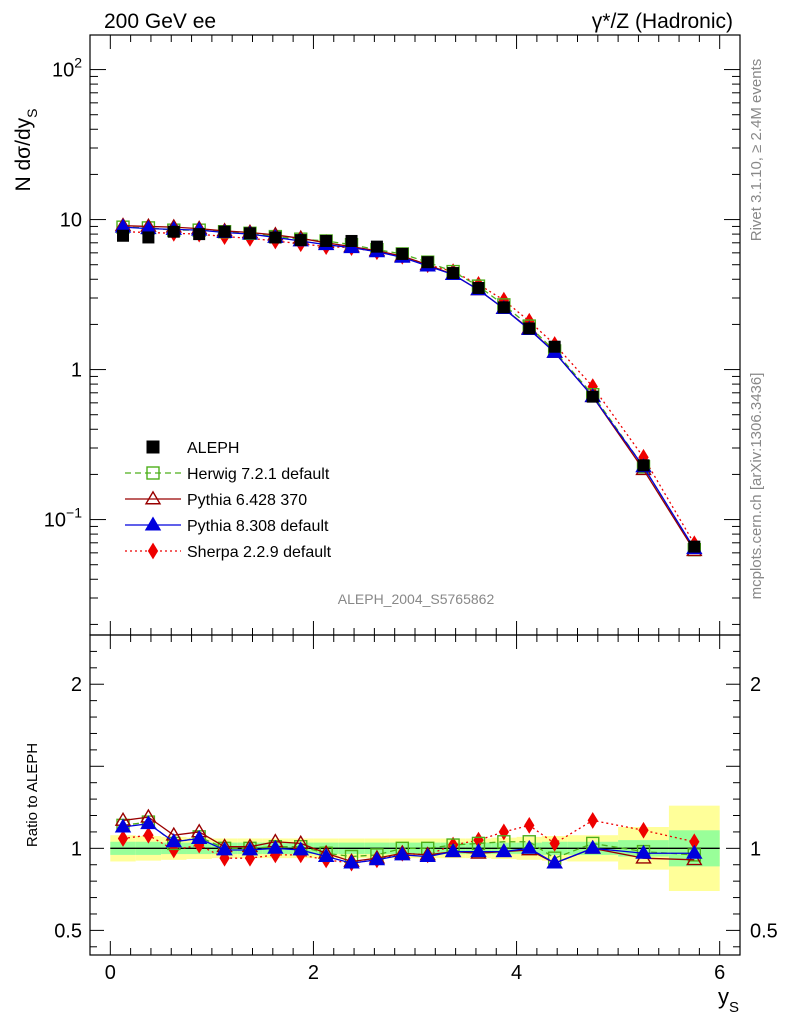  I want to click on ratio-y-tick-label-right: 2, so click(755, 685).